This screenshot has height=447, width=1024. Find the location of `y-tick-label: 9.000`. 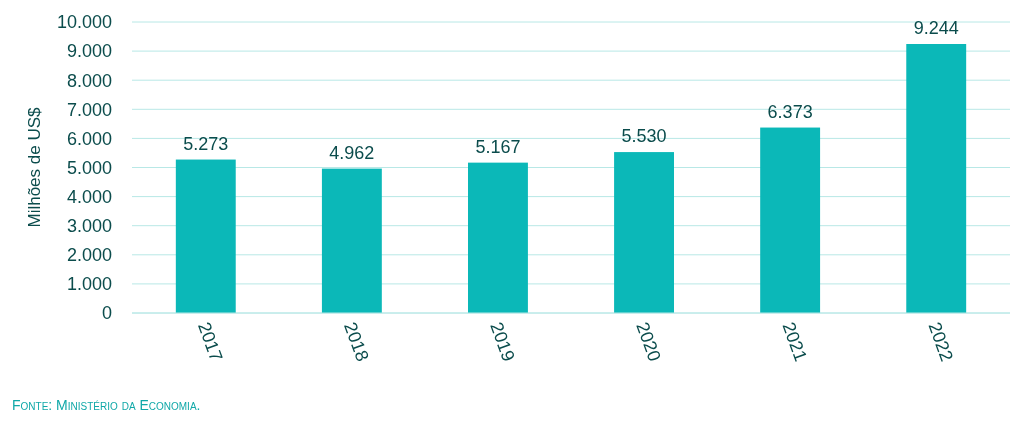

y-tick-label: 9.000 is located at coordinates (89, 51).